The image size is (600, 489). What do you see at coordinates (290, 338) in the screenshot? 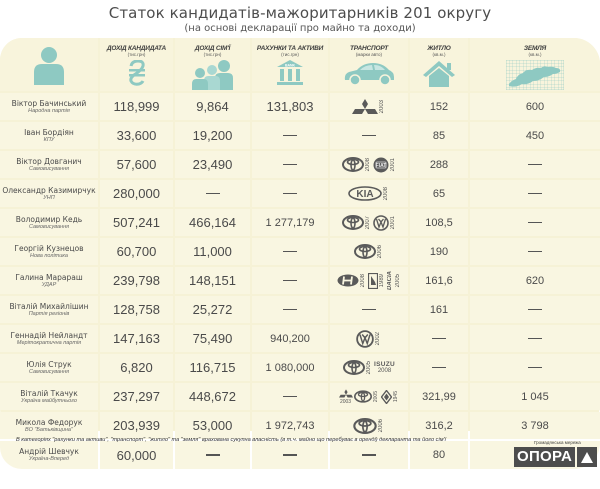
I see `accounts-value: 940,200` at bounding box center [290, 338].